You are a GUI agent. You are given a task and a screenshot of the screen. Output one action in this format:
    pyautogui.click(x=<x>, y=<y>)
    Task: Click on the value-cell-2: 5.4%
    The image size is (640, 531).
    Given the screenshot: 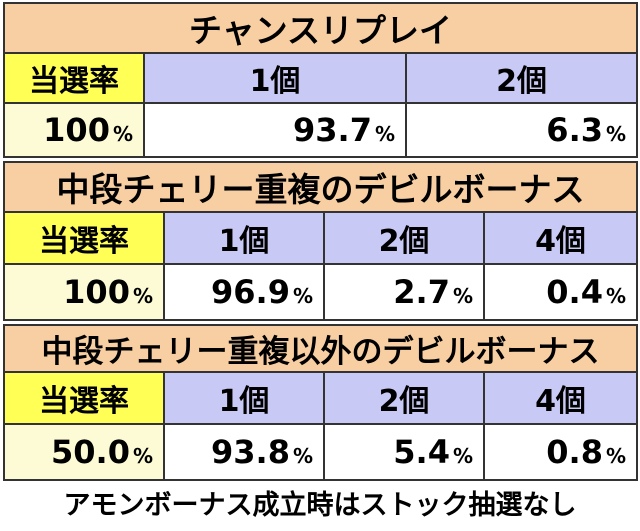 What is the action you would take?
    pyautogui.click(x=404, y=452)
    